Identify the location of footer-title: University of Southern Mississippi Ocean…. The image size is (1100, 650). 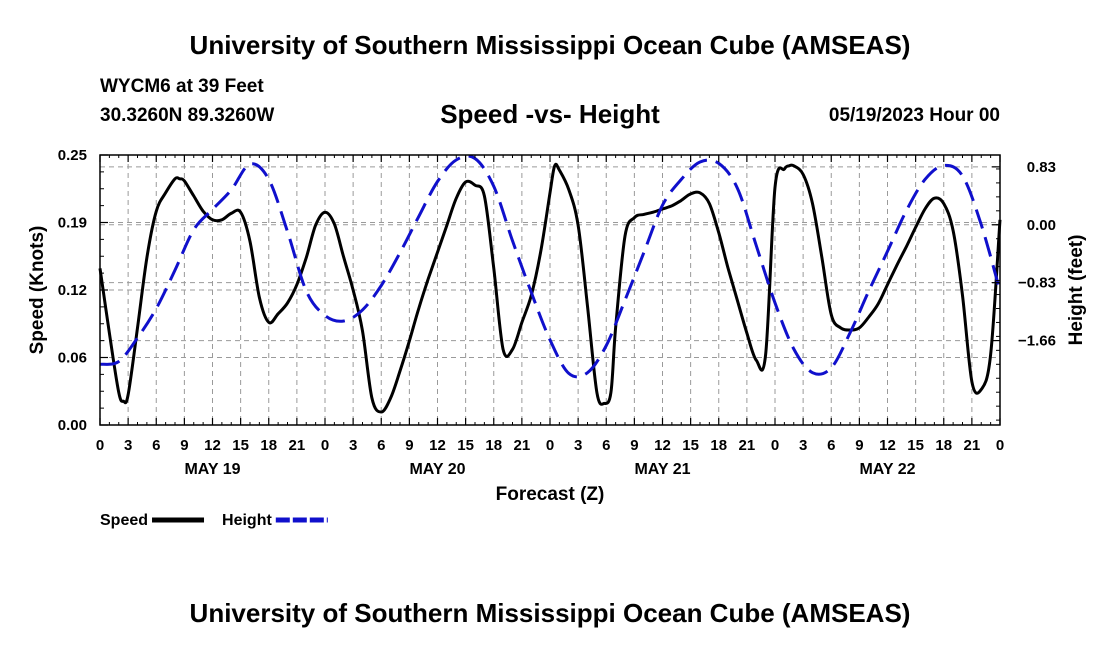
(550, 613).